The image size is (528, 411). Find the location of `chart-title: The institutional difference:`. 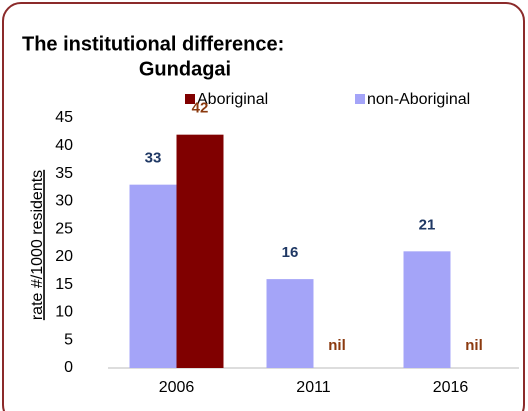

chart-title: The institutional difference: is located at coordinates (153, 44).